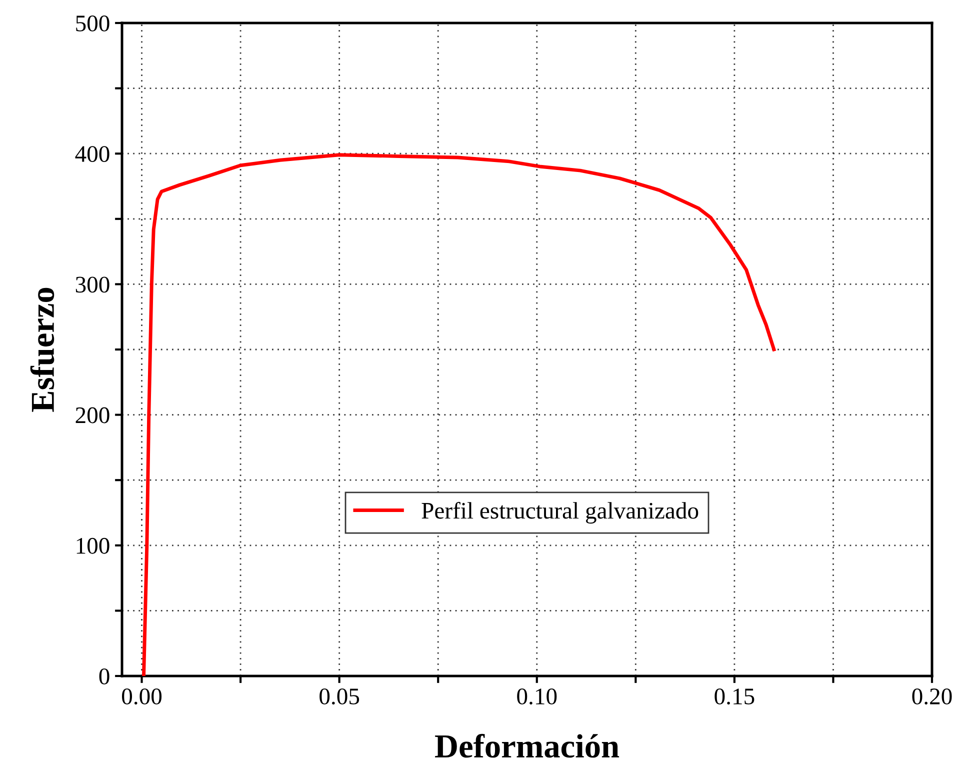 Image resolution: width=955 pixels, height=773 pixels. What do you see at coordinates (93, 23) in the screenshot?
I see `y-tick-label: 500` at bounding box center [93, 23].